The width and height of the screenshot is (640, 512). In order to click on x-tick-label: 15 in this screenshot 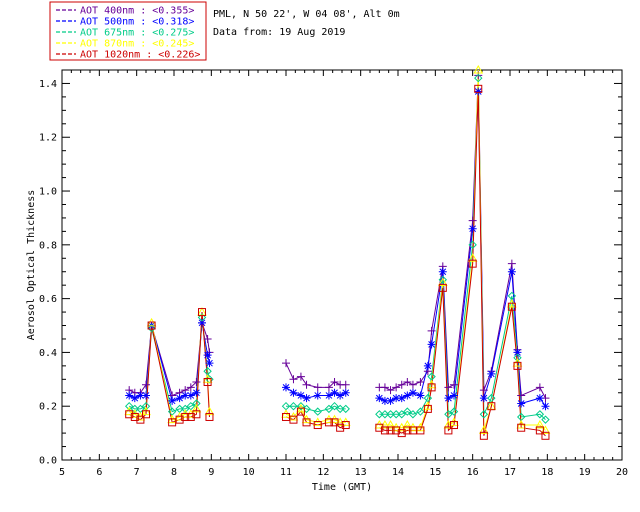, I will do `click(435, 472)`.